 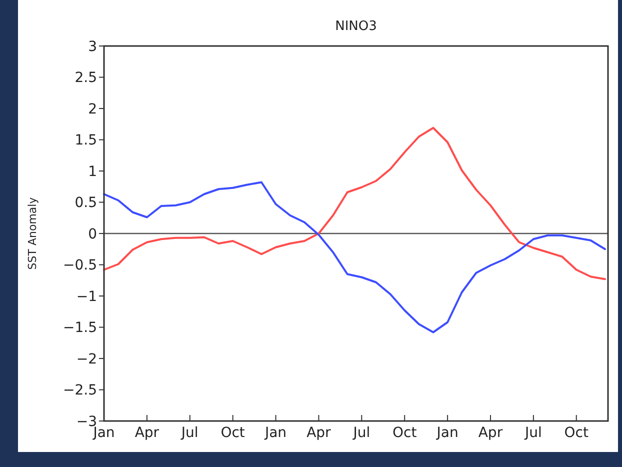 What do you see at coordinates (356, 26) in the screenshot?
I see `chart-title: NINO3` at bounding box center [356, 26].